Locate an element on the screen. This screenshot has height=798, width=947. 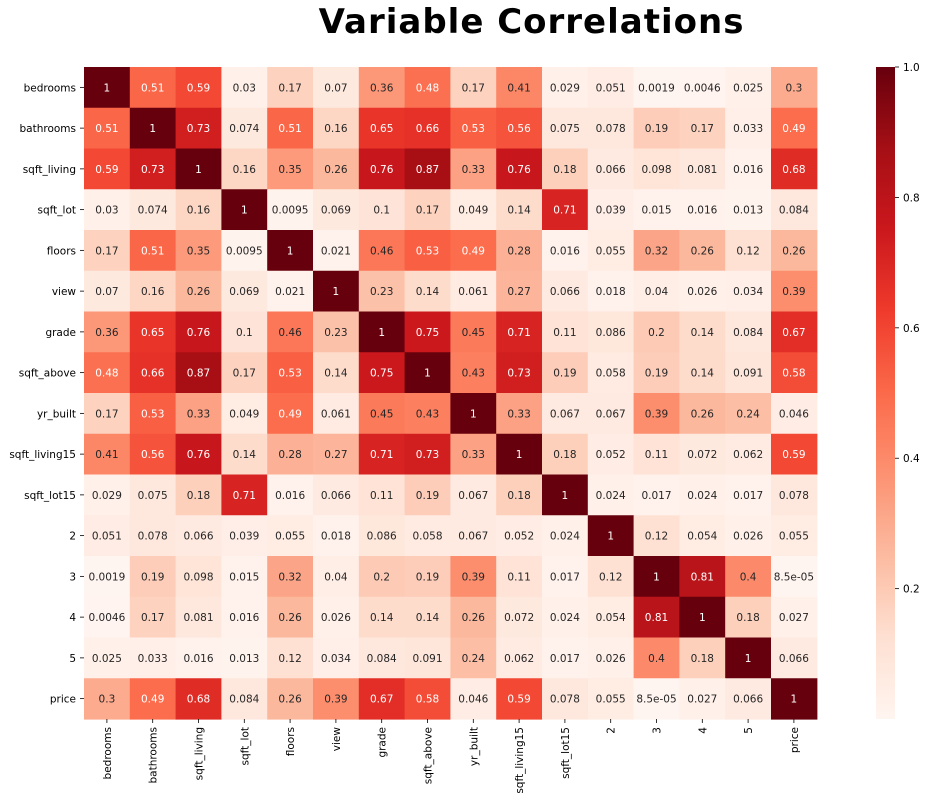
x-tick-label: sqft_lot15 is located at coordinates (566, 753).